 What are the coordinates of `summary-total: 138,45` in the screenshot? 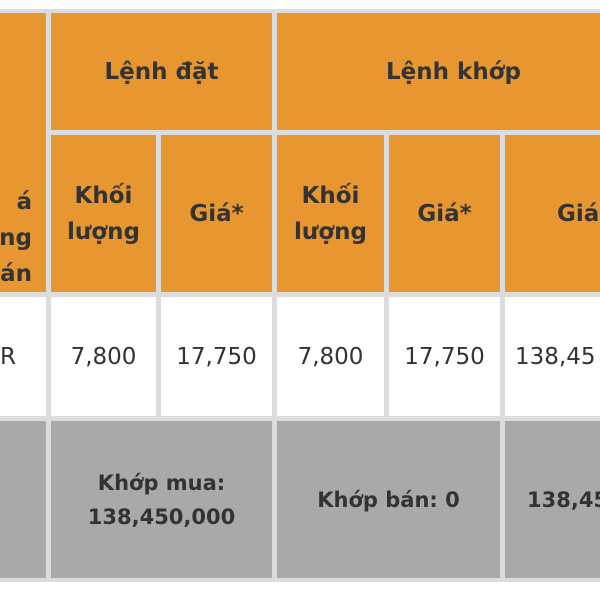 It's located at (552, 499).